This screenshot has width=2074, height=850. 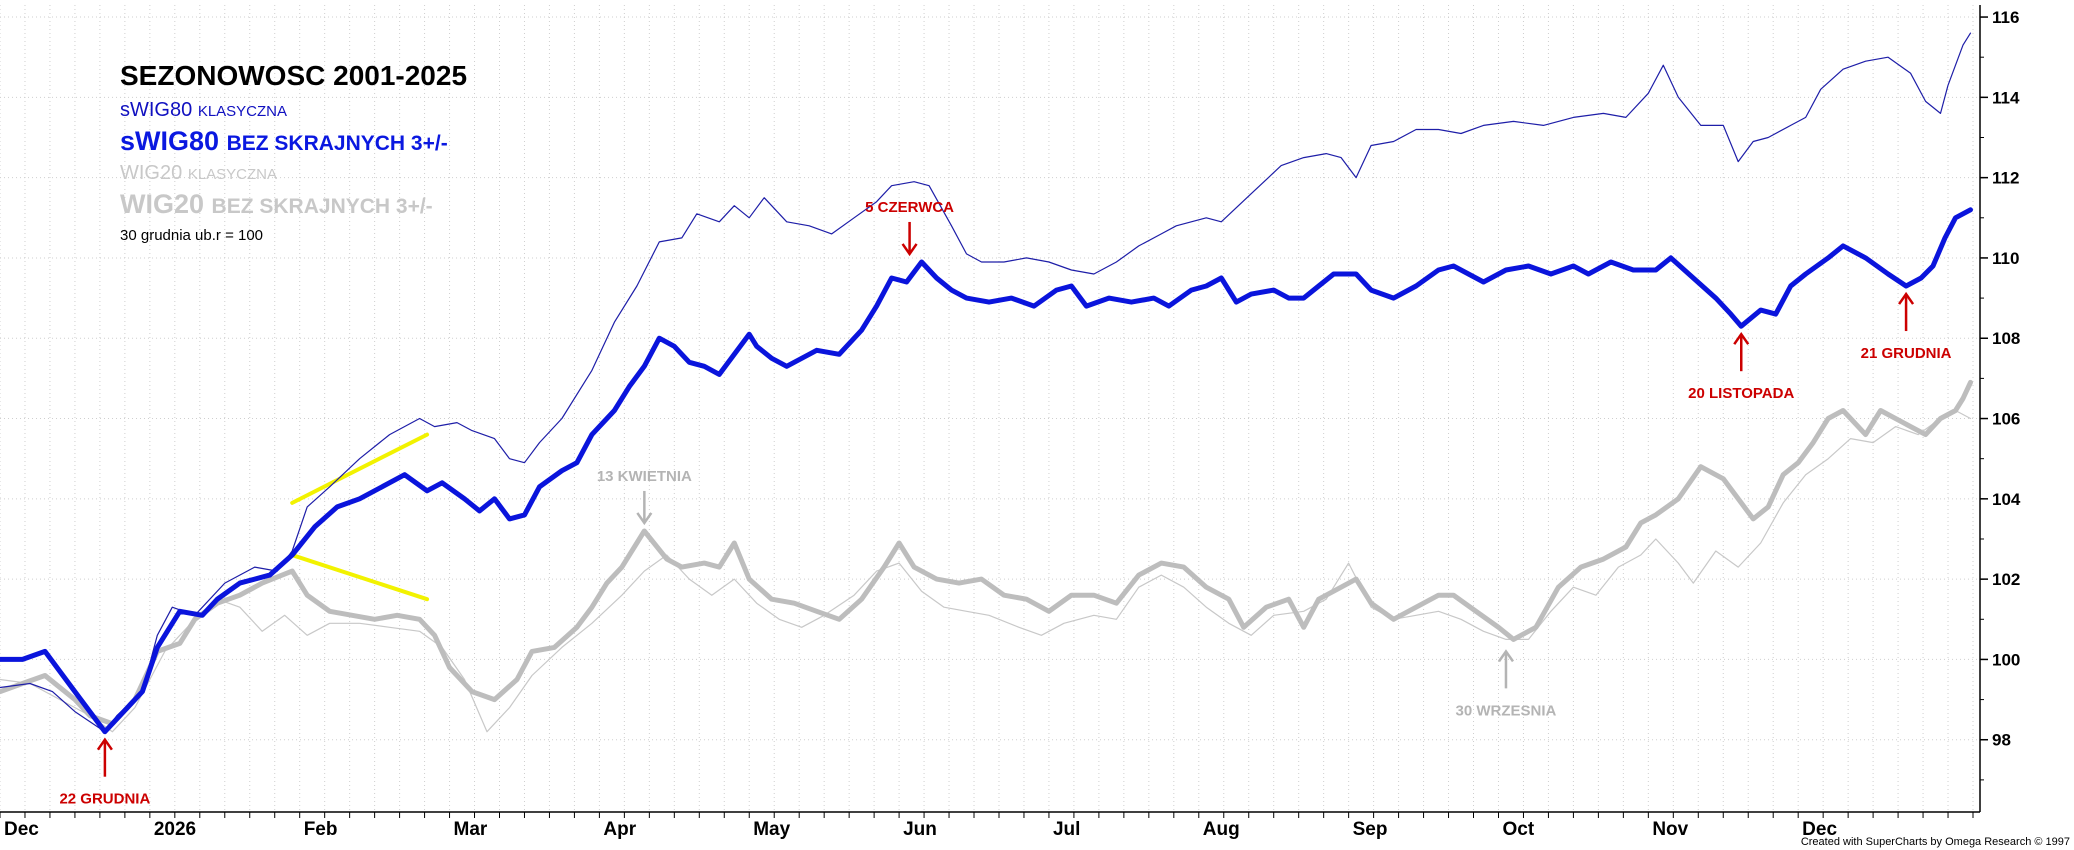 I want to click on x-tick-label: Feb, so click(x=321, y=829).